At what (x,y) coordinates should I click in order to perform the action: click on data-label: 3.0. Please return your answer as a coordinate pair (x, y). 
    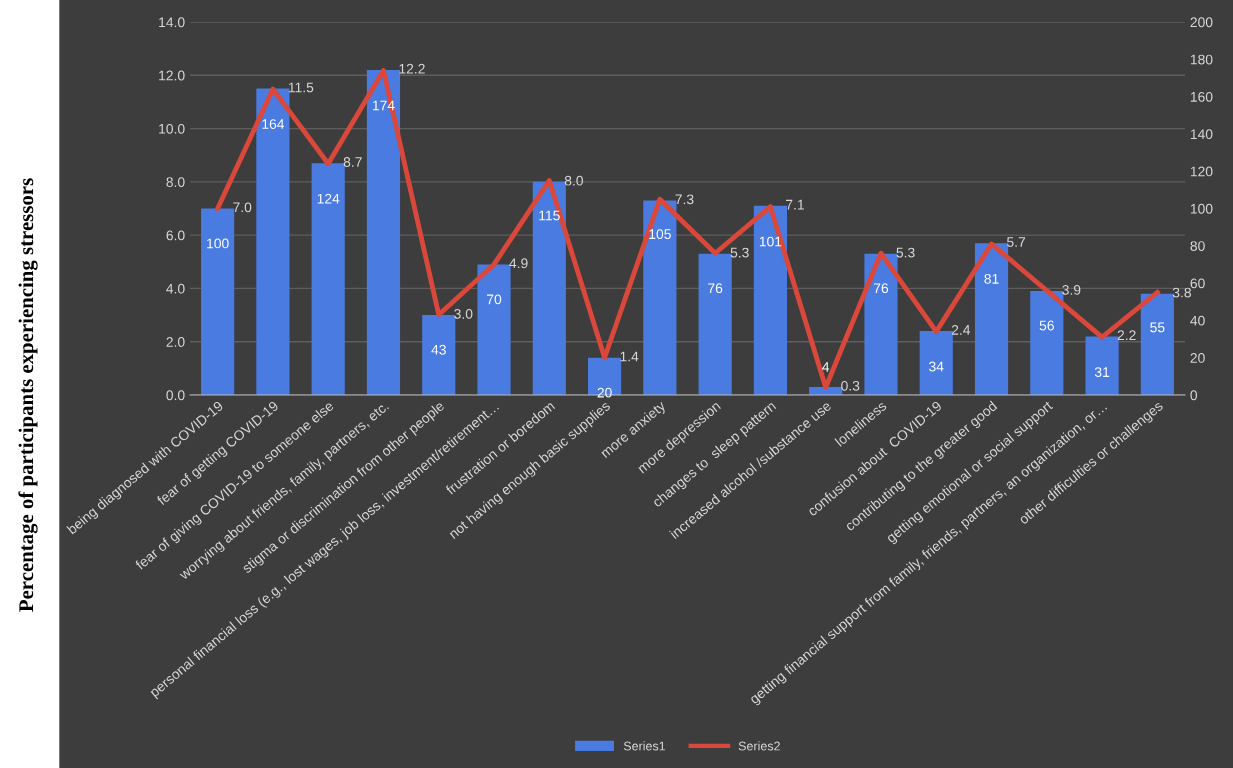
    Looking at the image, I should click on (463, 313).